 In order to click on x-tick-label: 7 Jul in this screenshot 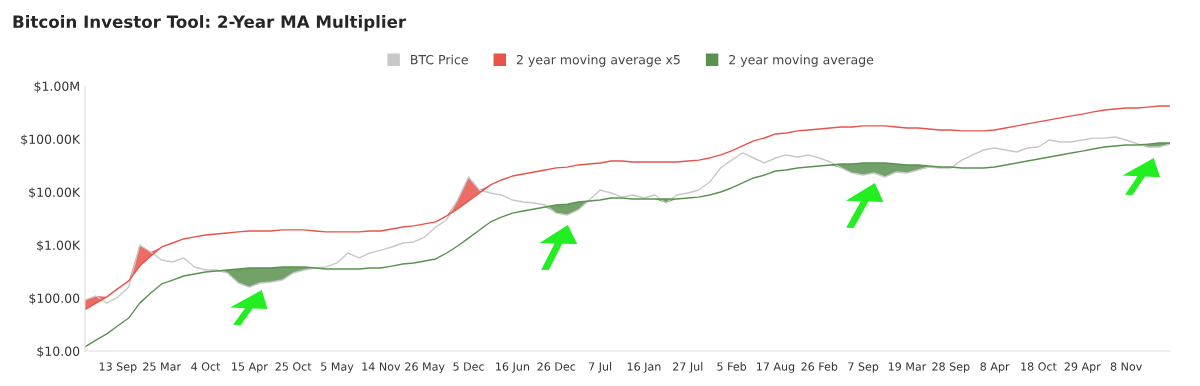, I will do `click(600, 367)`.